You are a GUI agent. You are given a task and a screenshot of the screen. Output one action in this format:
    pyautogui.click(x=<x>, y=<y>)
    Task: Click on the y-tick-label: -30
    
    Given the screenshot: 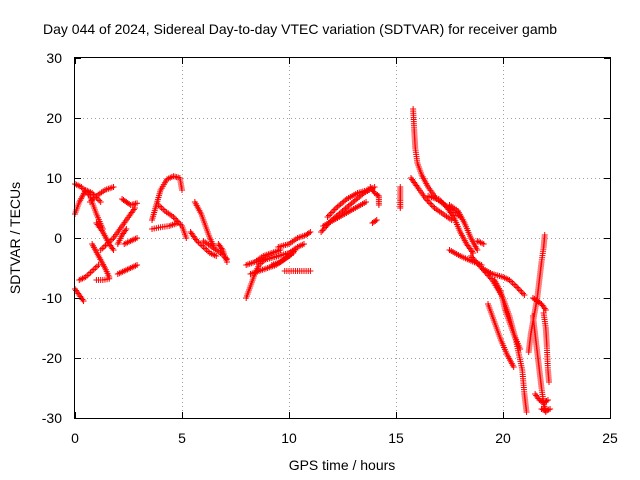 What is the action you would take?
    pyautogui.click(x=52, y=418)
    